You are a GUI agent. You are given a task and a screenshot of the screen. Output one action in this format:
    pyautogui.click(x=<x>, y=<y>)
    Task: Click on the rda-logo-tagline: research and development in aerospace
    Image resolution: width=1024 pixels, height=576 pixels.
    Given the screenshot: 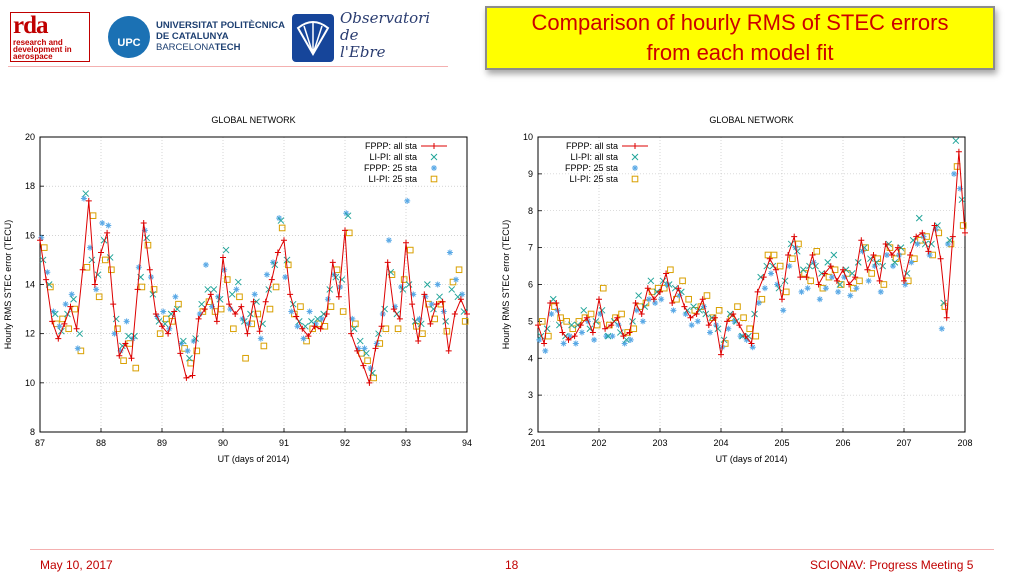 What is the action you would take?
    pyautogui.click(x=42, y=49)
    